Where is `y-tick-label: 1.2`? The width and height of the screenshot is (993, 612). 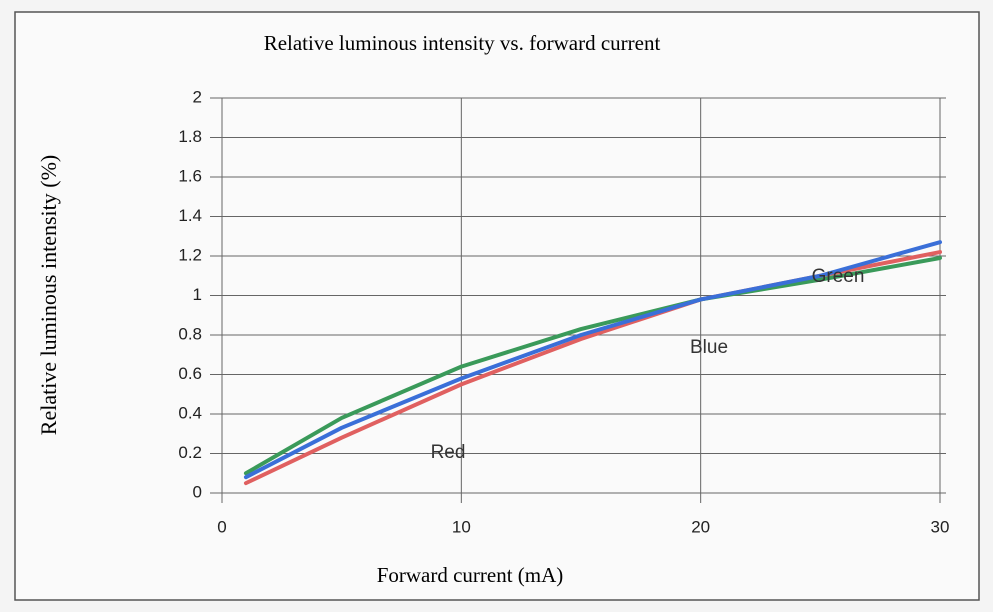 y-tick-label: 1.2 is located at coordinates (190, 254).